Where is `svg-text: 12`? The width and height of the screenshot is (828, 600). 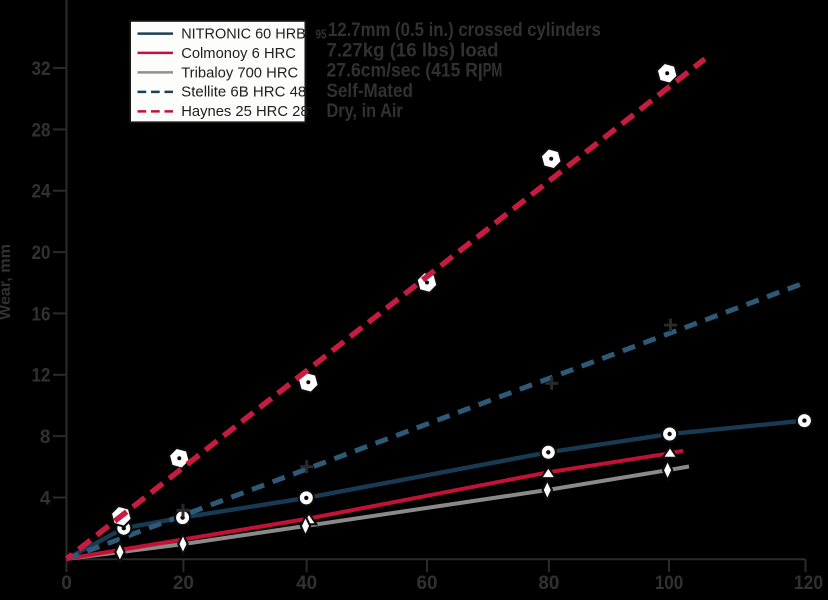 svg-text: 12 is located at coordinates (41, 376).